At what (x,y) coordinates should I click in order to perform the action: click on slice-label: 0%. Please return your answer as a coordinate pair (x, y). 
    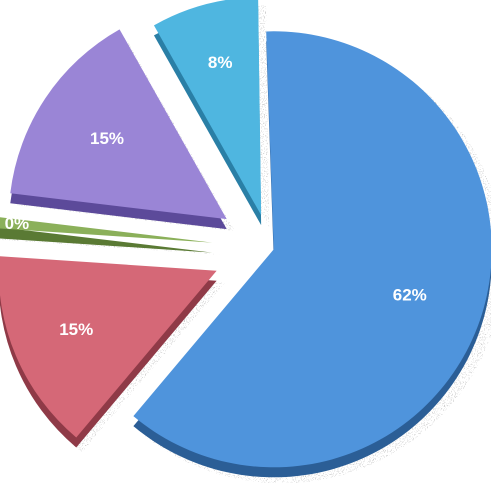
    Looking at the image, I should click on (17, 223).